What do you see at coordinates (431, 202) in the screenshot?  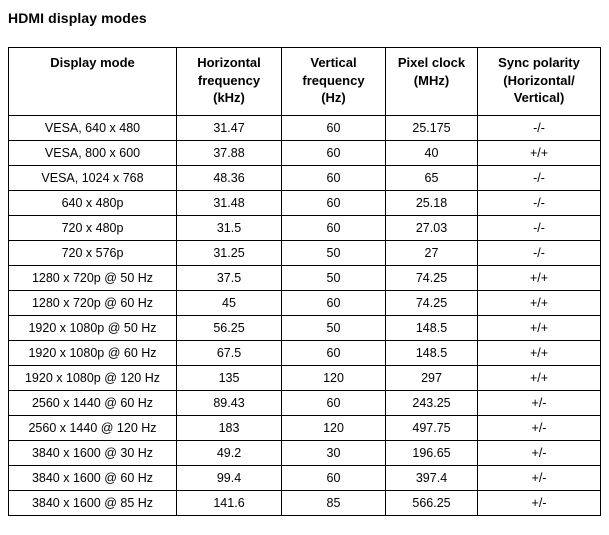 I see `cell-pixel-clock: 25.18` at bounding box center [431, 202].